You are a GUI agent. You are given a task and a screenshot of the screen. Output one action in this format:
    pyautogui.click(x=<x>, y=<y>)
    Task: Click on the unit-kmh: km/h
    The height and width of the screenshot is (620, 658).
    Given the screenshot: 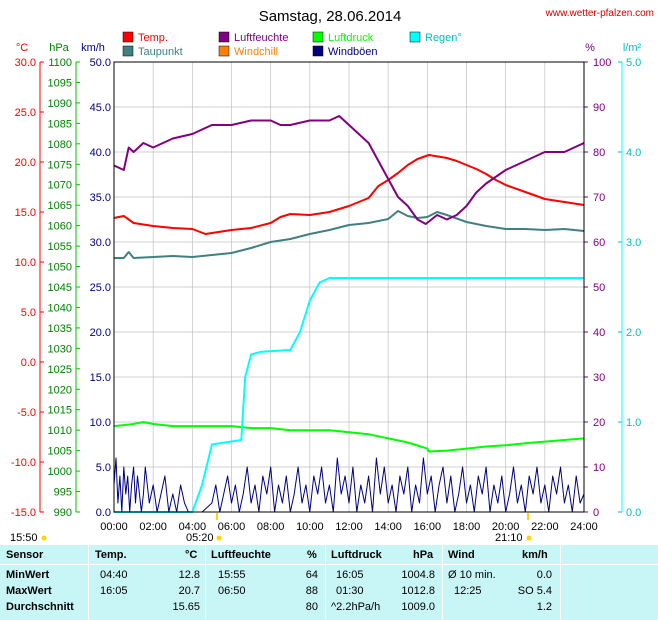 What is the action you would take?
    pyautogui.click(x=93, y=48)
    